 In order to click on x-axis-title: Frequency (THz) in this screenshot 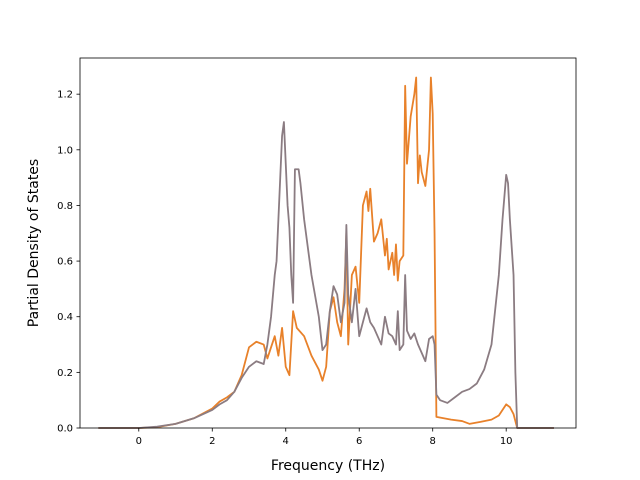, I will do `click(328, 466)`.